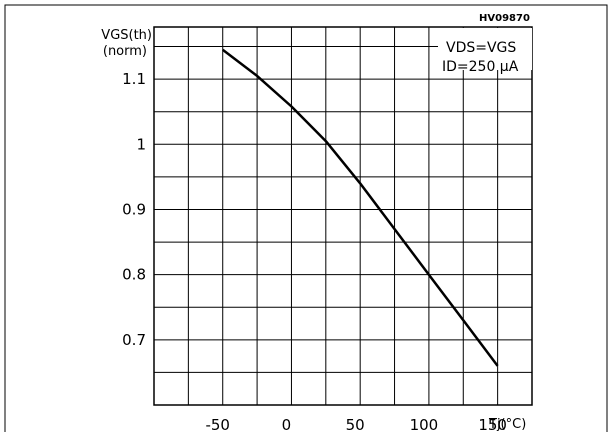 The width and height of the screenshot is (613, 432). I want to click on x-tick-label: 0, so click(287, 424).